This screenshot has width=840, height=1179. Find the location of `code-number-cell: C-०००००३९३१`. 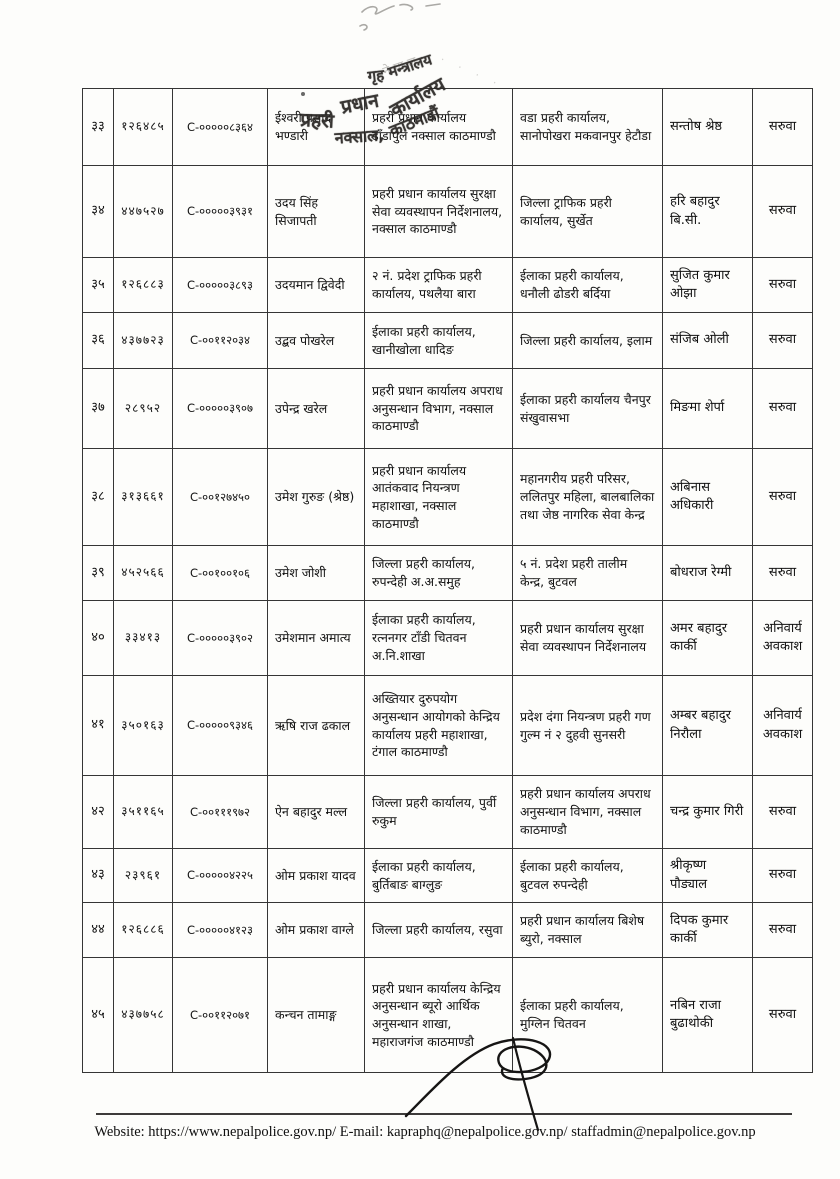

code-number-cell: C-०००००३९३१ is located at coordinates (220, 211).